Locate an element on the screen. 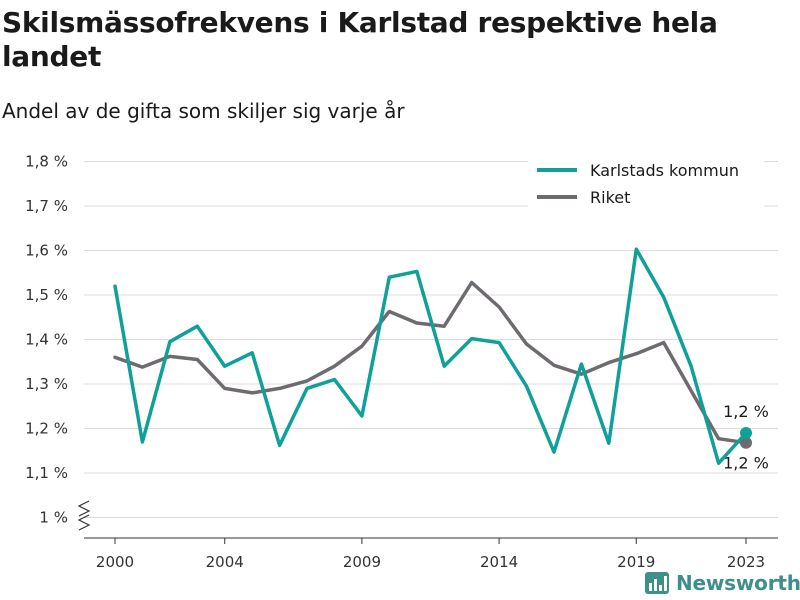 The image size is (800, 600). y-tick-label: 1,1 % is located at coordinates (46, 473).